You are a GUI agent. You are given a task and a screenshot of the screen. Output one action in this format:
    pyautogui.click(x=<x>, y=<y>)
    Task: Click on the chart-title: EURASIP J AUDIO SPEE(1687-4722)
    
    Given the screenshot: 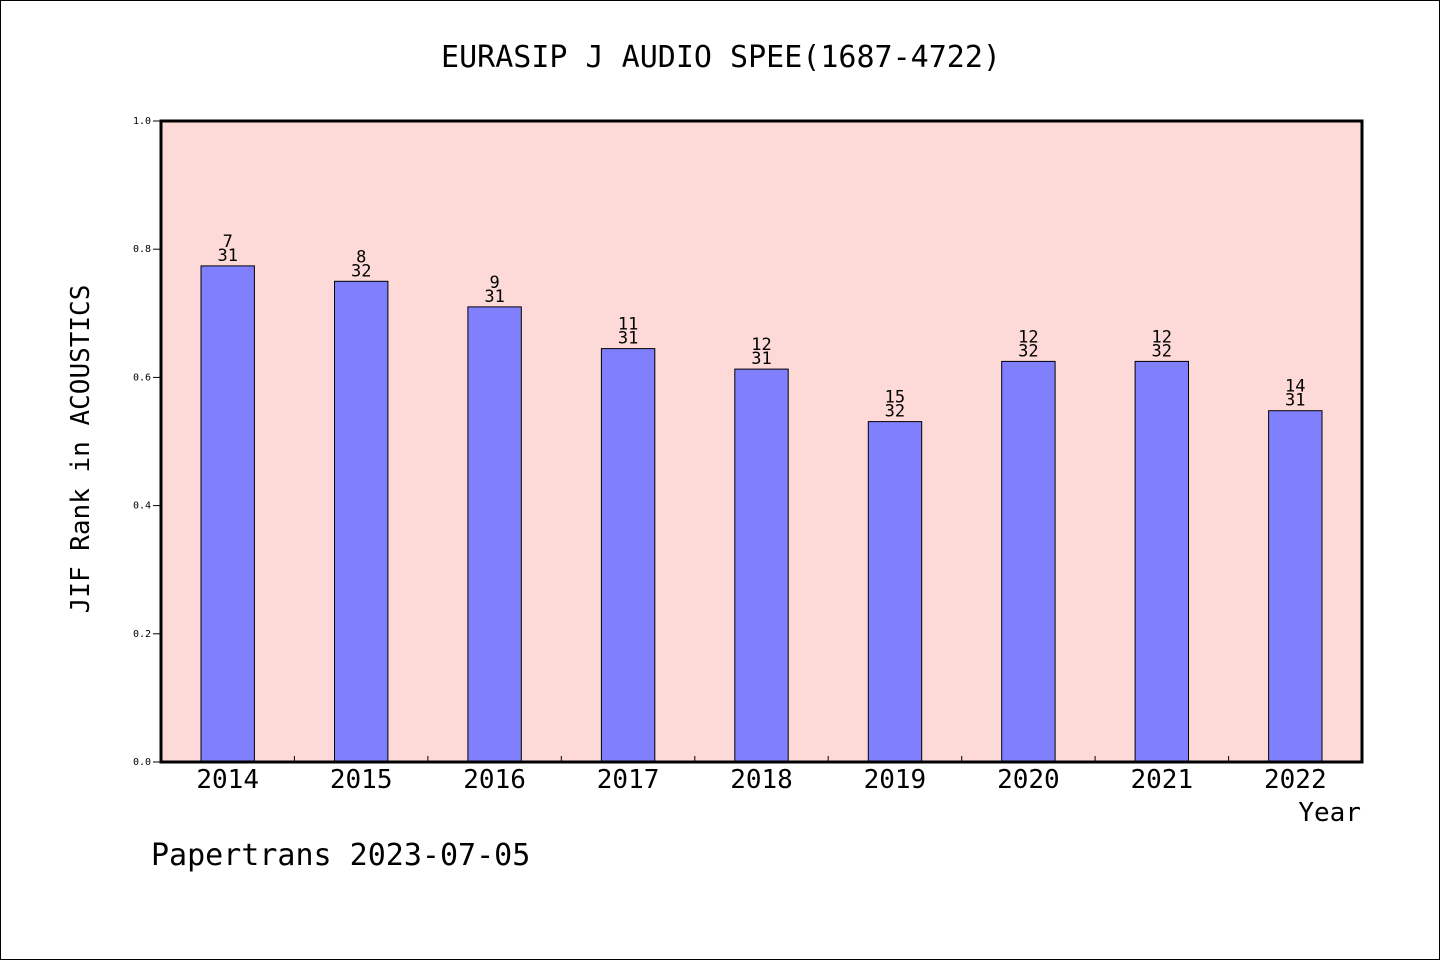 What is the action you would take?
    pyautogui.click(x=721, y=57)
    